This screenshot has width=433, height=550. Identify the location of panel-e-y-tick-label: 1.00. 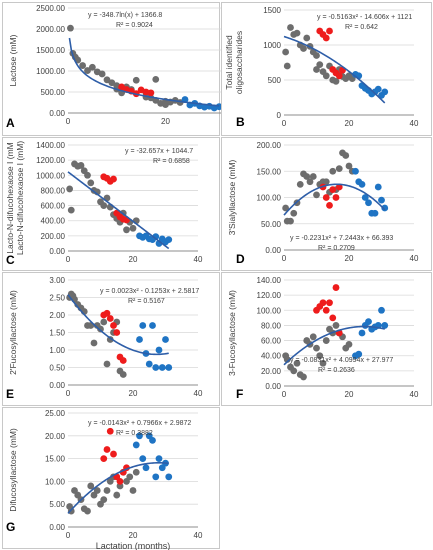
(57, 350).